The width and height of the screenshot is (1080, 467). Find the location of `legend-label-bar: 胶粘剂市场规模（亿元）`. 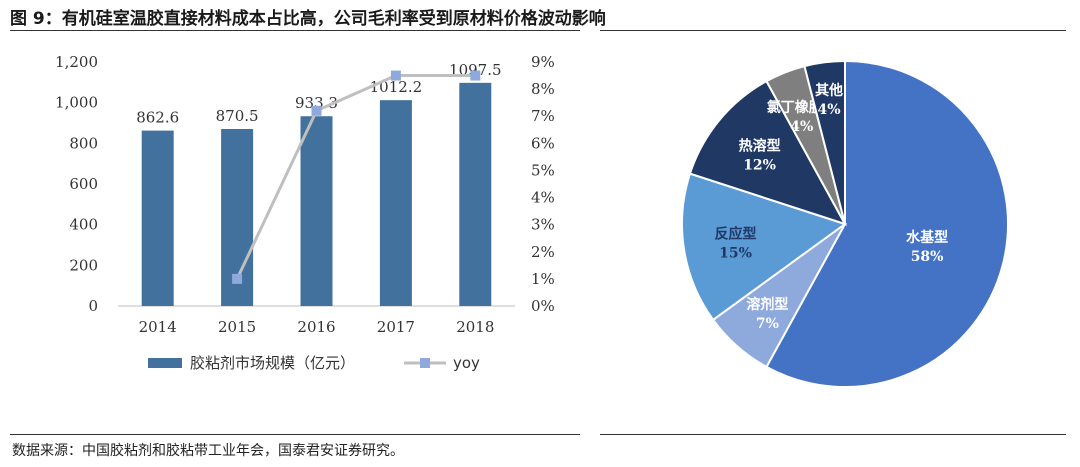

legend-label-bar: 胶粘剂市场规模（亿元） is located at coordinates (272, 363).